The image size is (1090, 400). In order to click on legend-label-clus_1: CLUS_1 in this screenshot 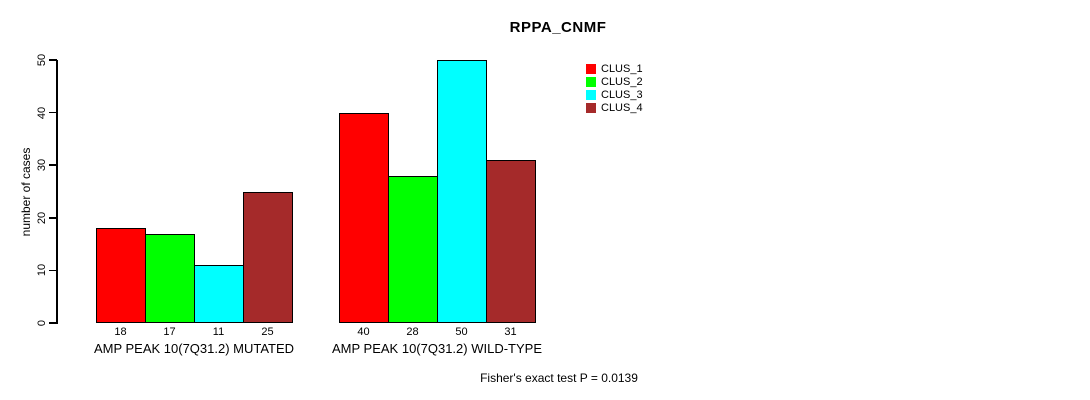, I will do `click(622, 69)`.